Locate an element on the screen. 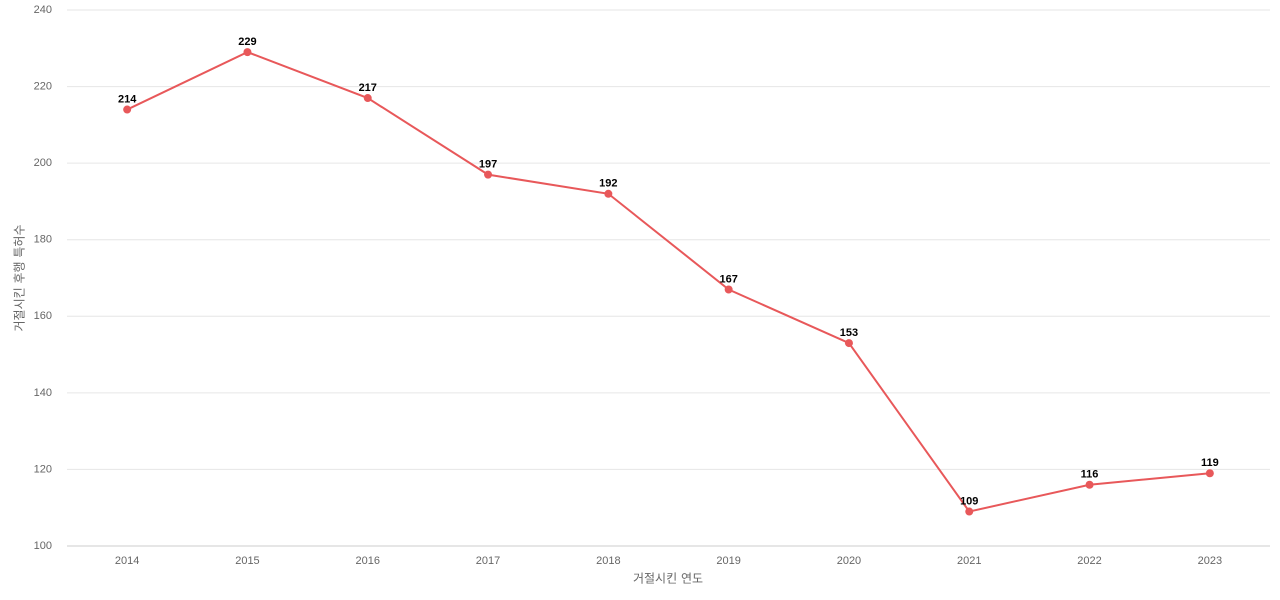 This screenshot has height=600, width=1280. x-tick-label: 2021 is located at coordinates (969, 561).